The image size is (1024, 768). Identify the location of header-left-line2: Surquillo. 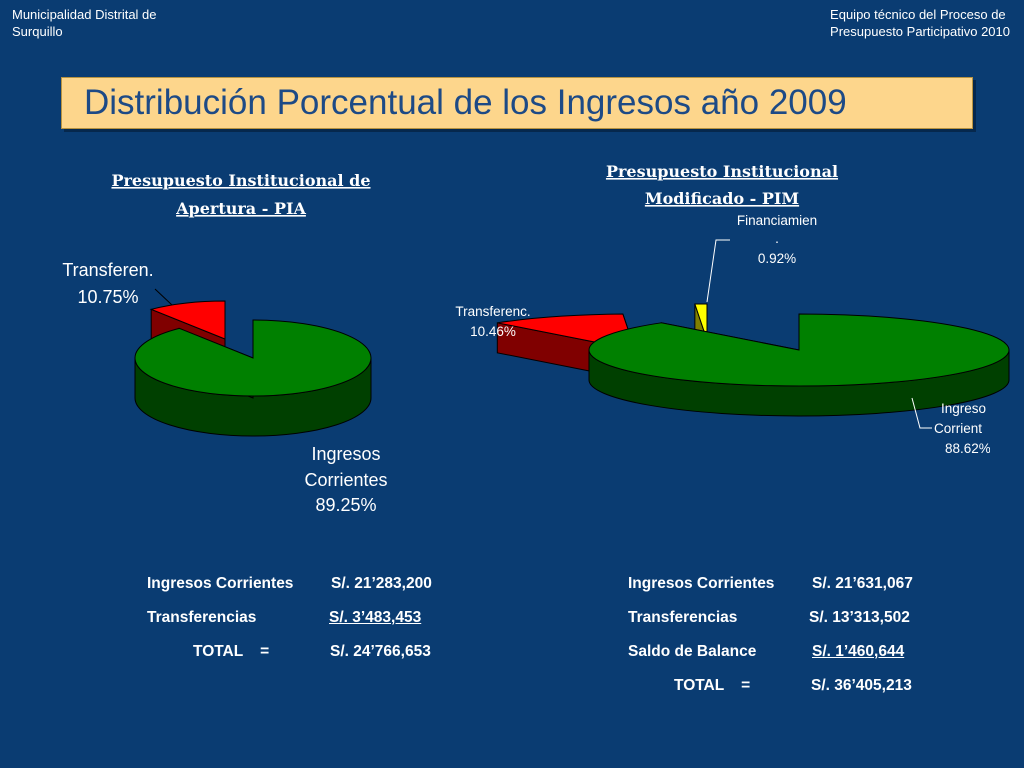
(37, 31).